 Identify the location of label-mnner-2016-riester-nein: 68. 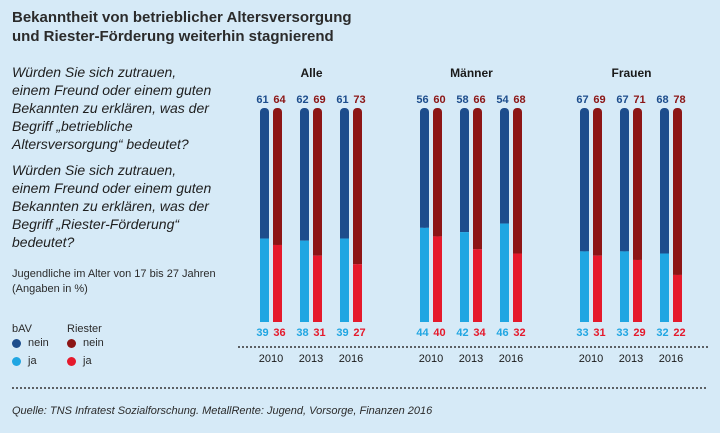
(519, 100).